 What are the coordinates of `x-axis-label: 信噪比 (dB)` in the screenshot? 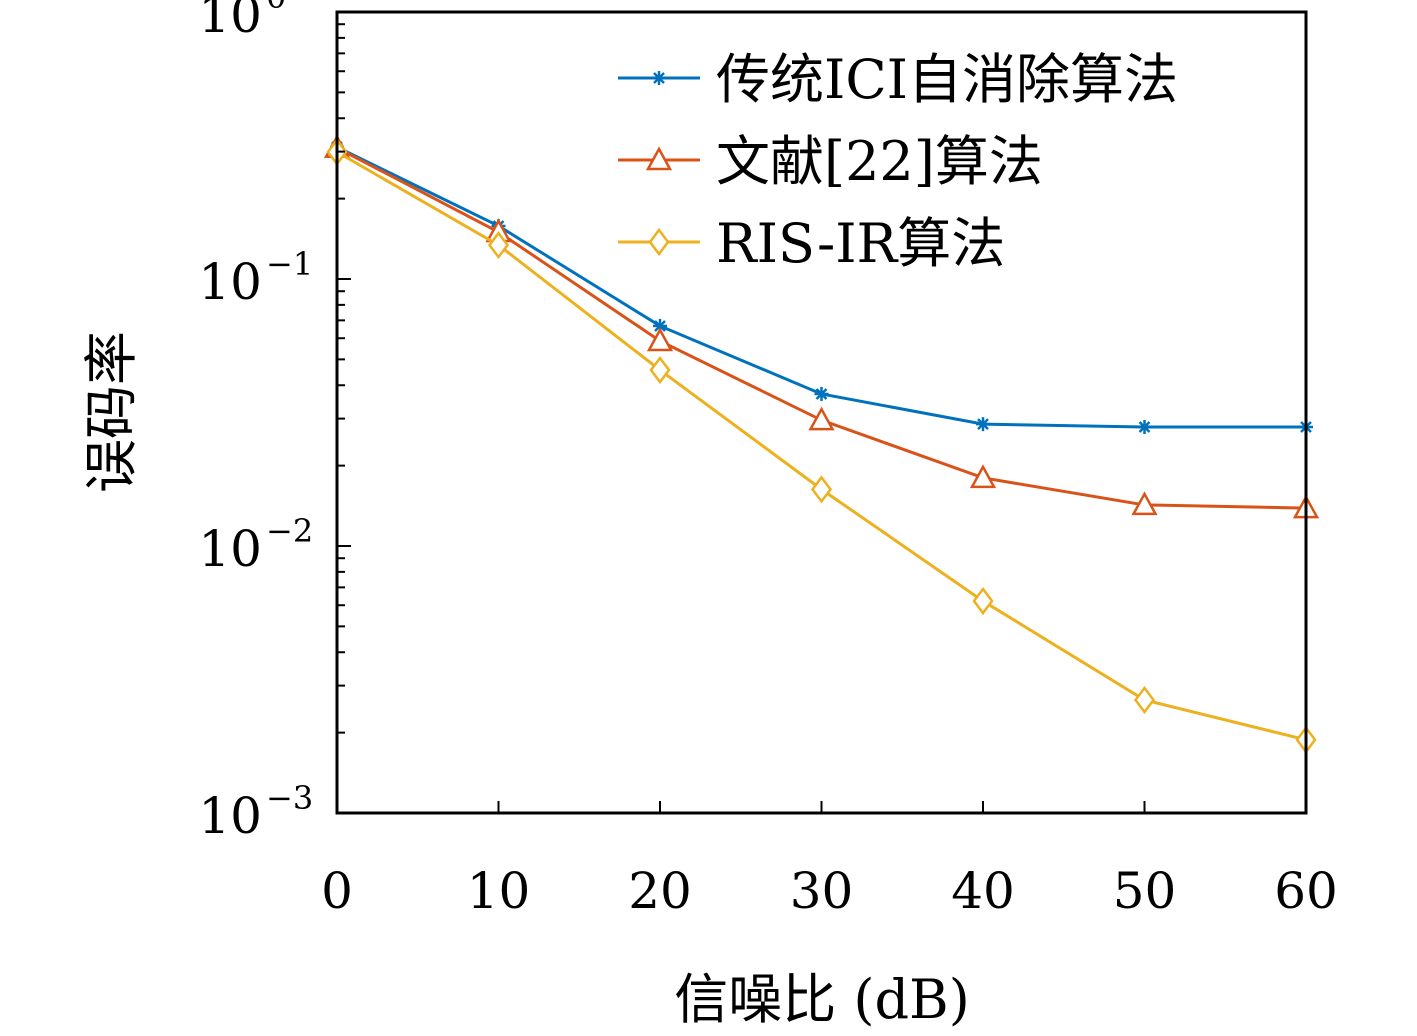 It's located at (822, 999).